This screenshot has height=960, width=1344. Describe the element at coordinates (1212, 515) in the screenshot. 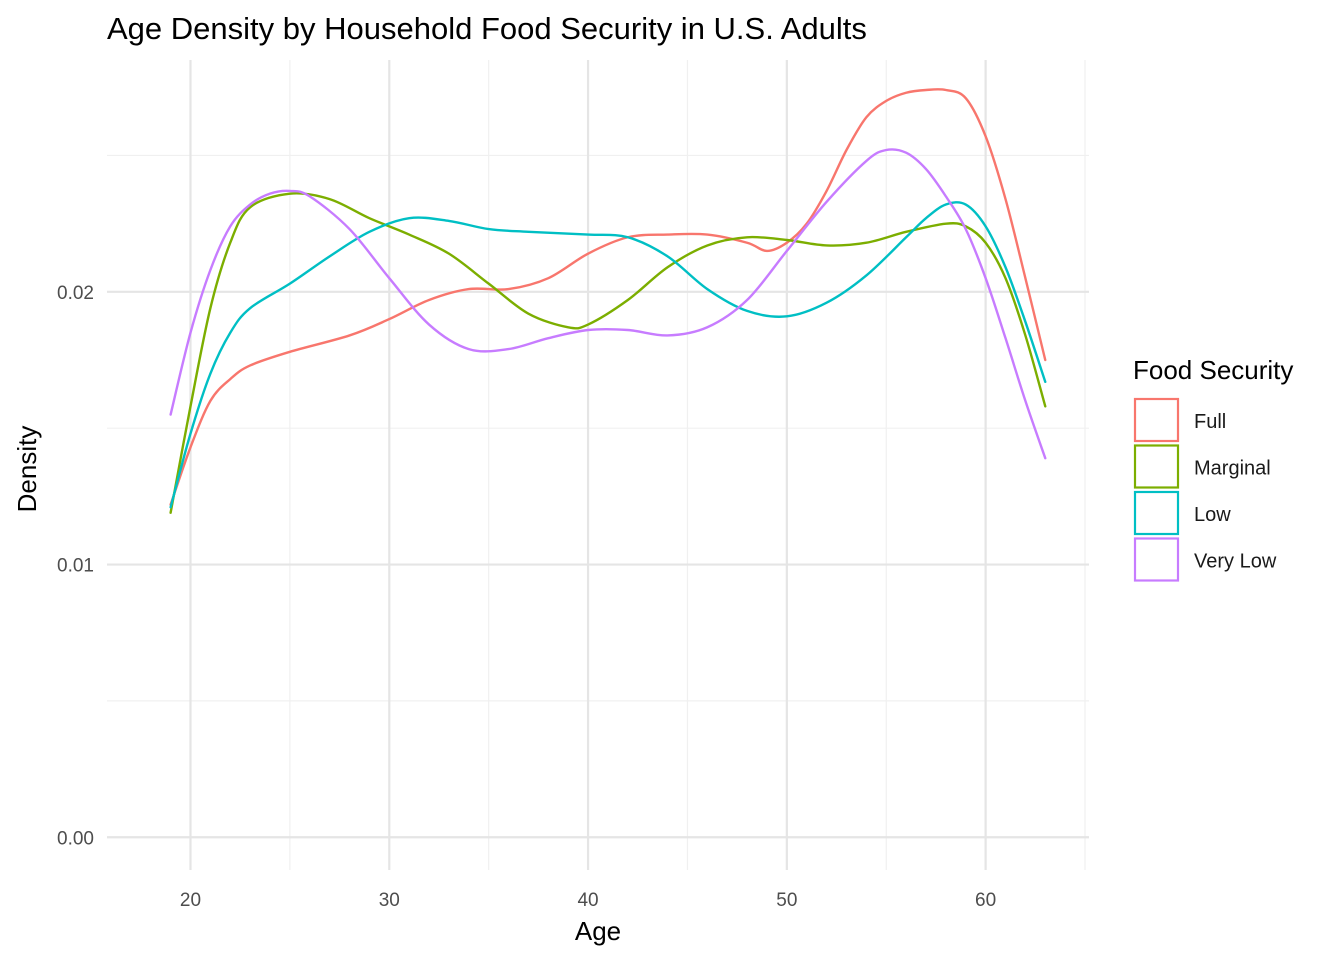

I see `legend-label-low: Low` at that location.